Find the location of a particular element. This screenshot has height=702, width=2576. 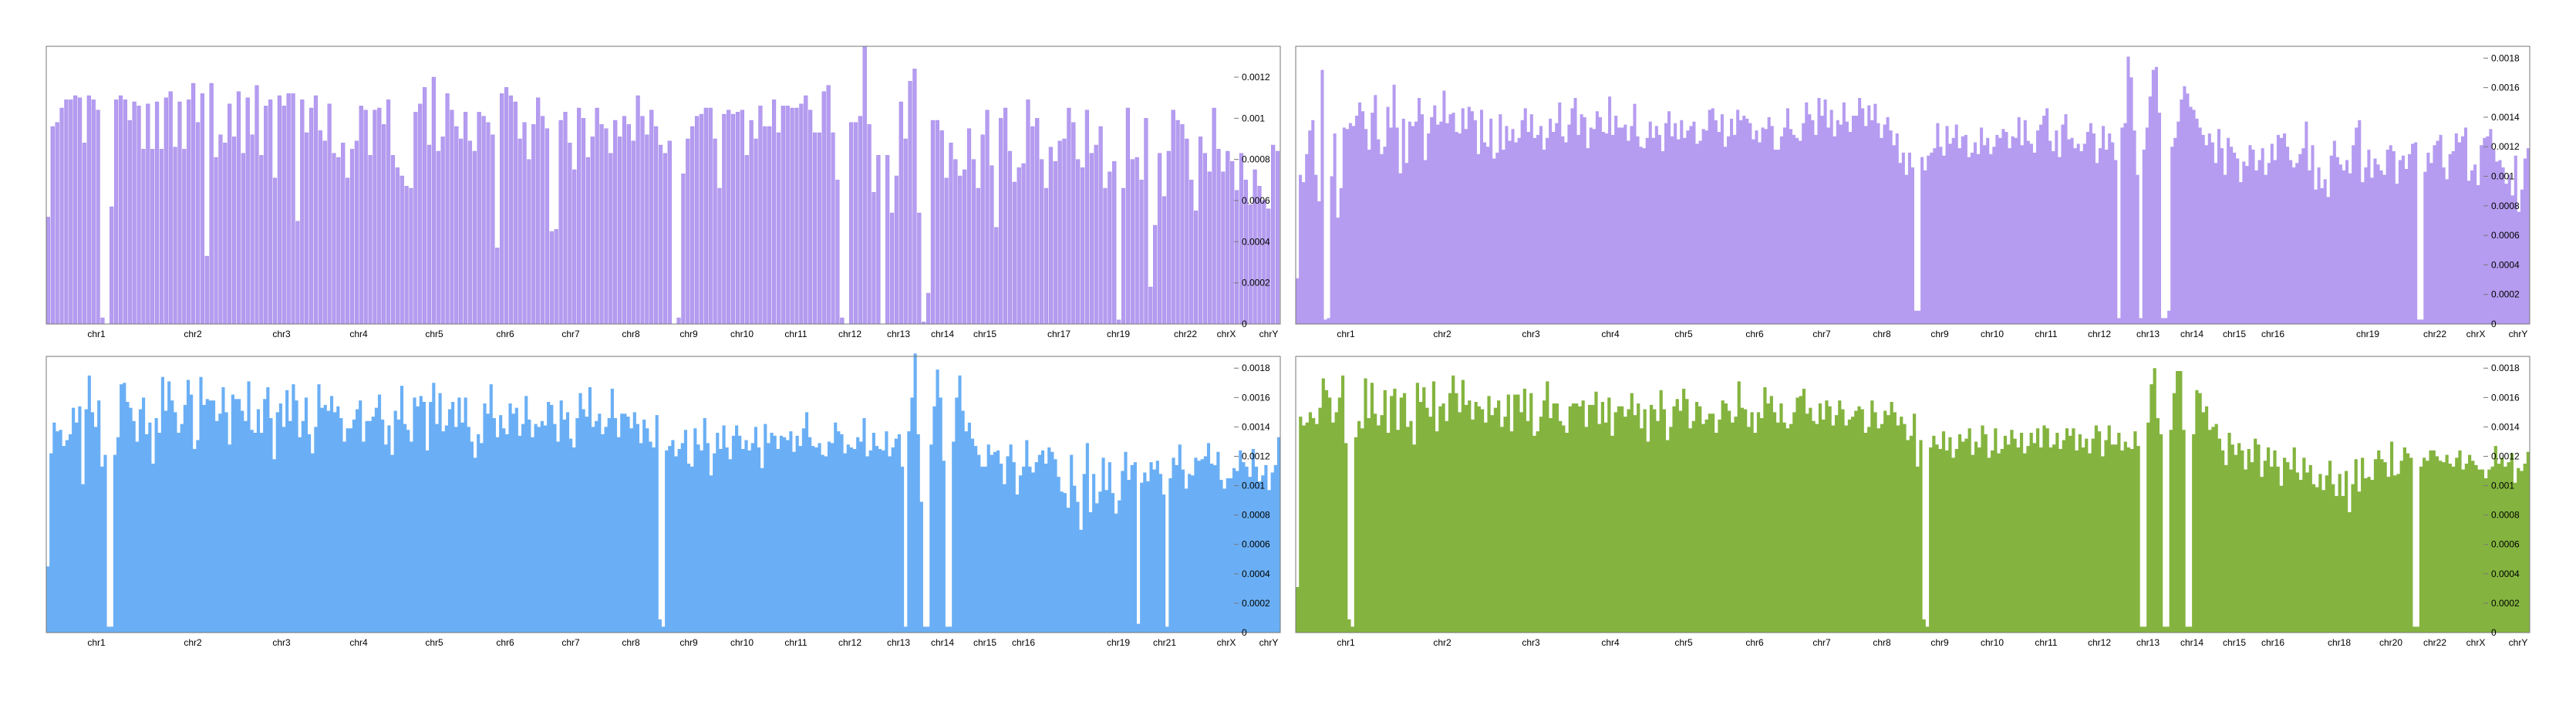

chromosome-label: chr8 is located at coordinates (1882, 334).